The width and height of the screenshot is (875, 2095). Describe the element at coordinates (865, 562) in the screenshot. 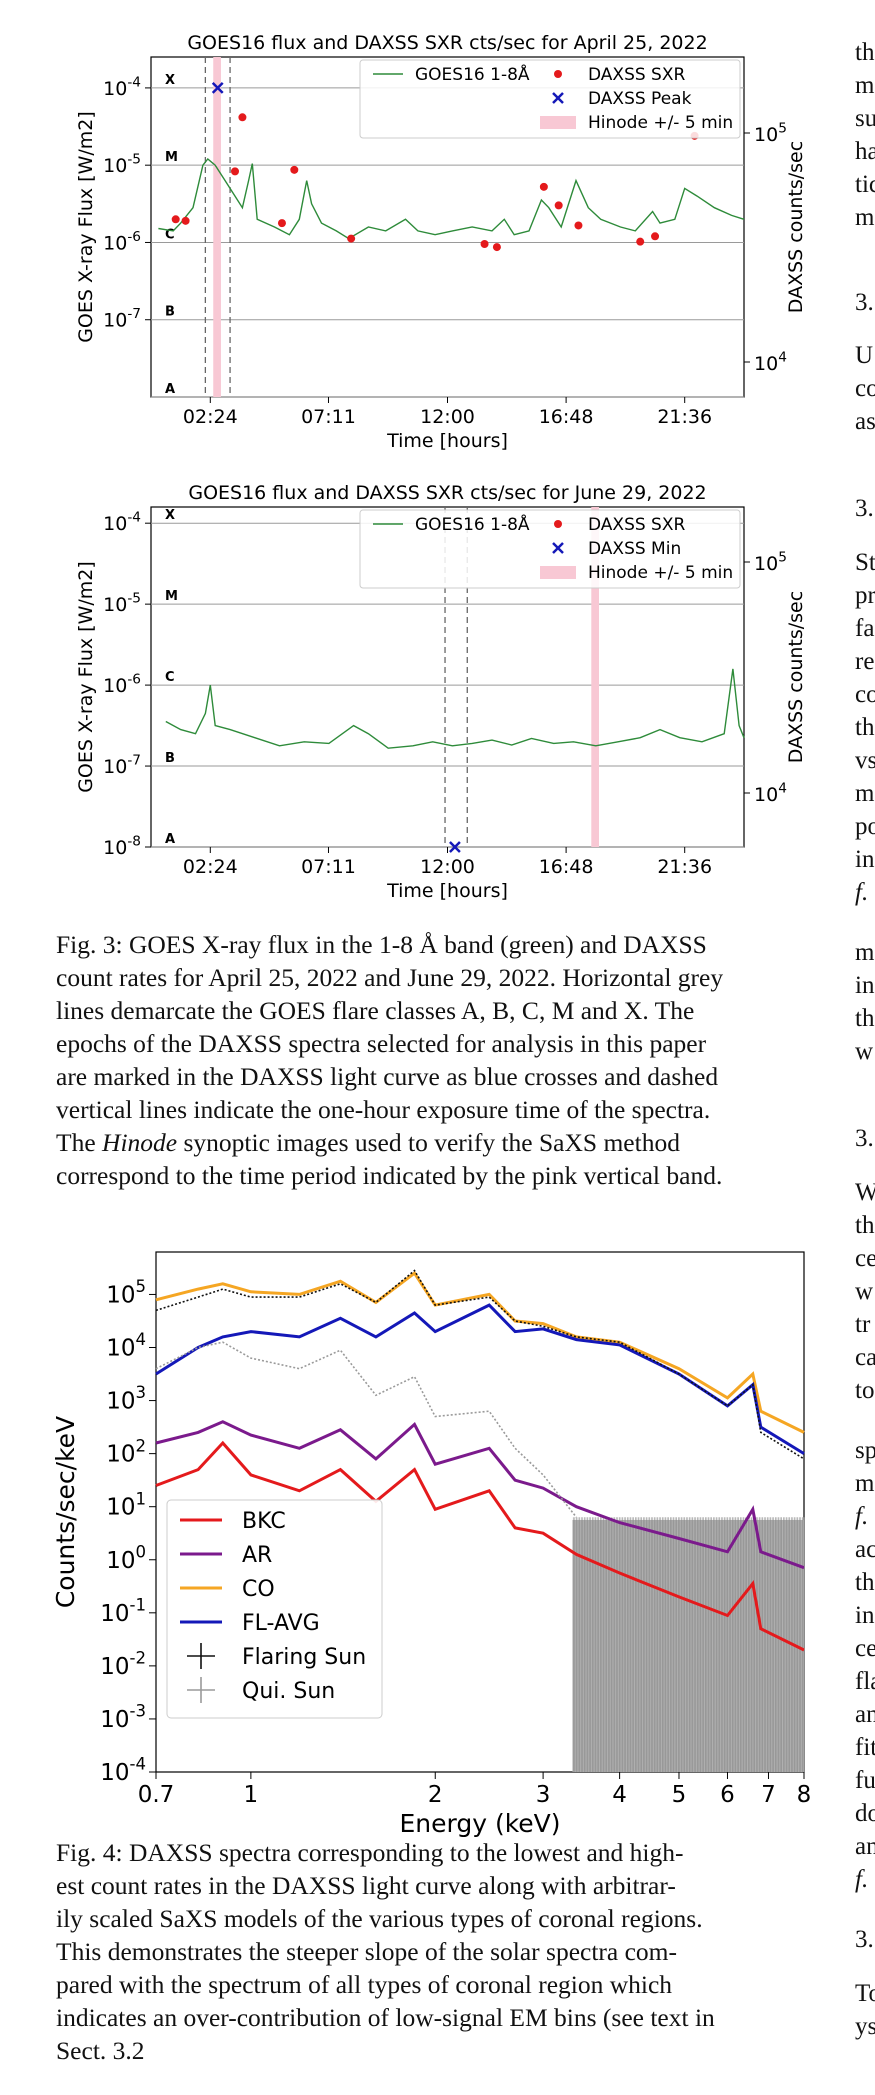

I see `right-column-fragment: St` at that location.